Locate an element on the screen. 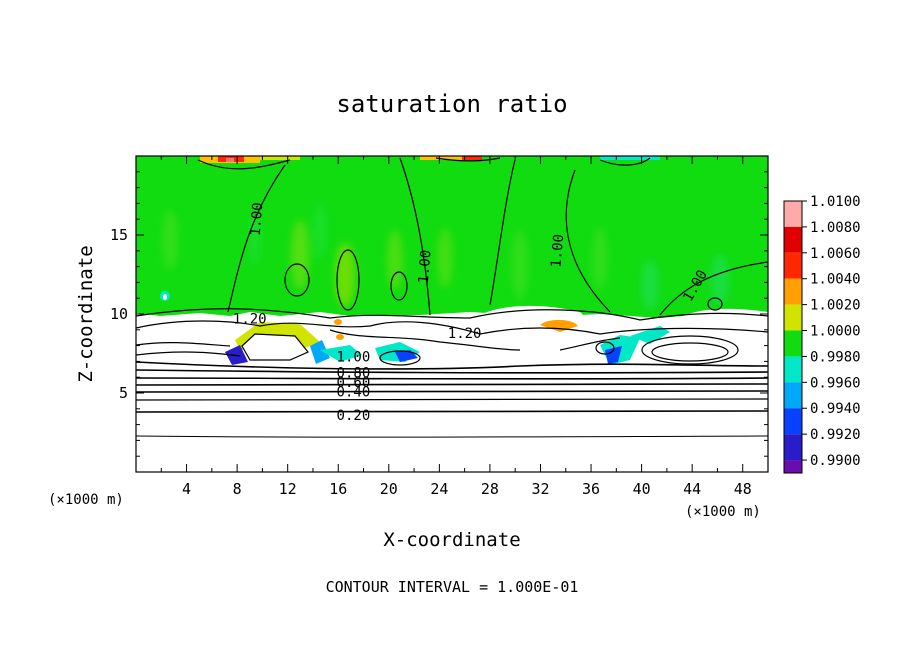 The image size is (904, 654). colorbar-label: 1.0080 is located at coordinates (835, 228).